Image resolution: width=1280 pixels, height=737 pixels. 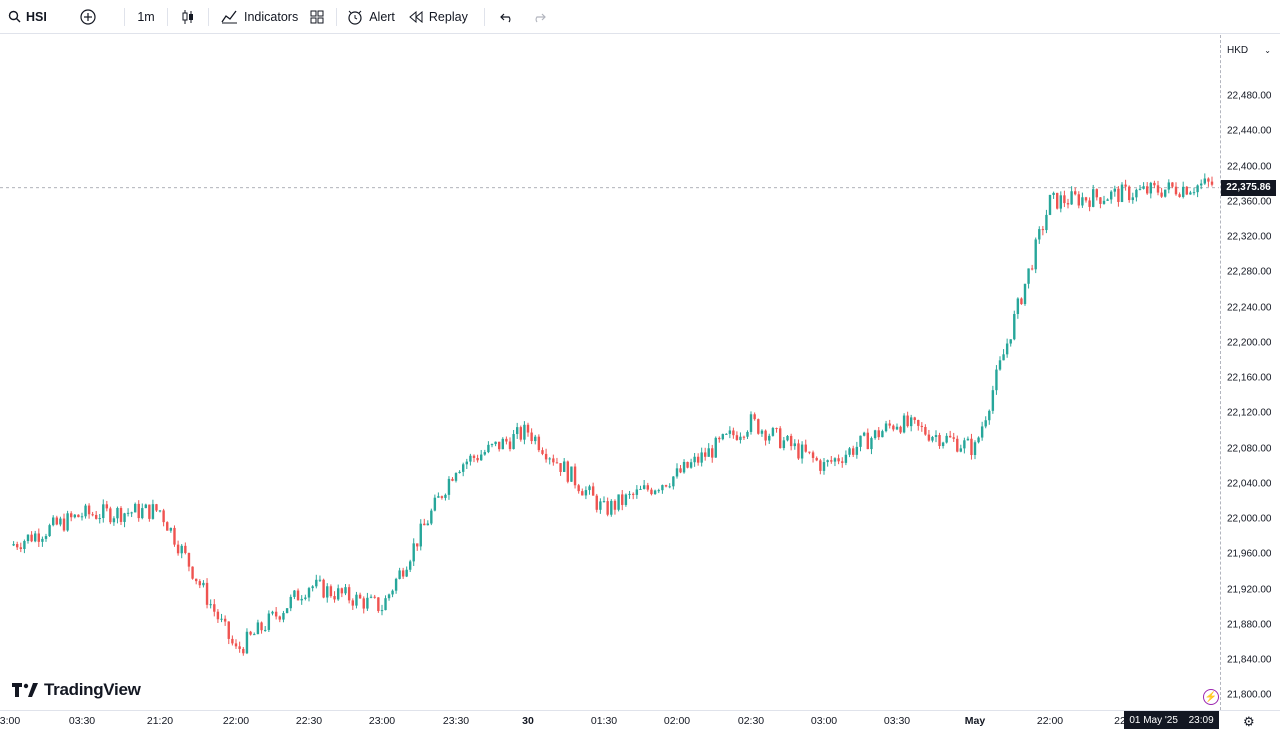 I want to click on redo-button, so click(x=539, y=17).